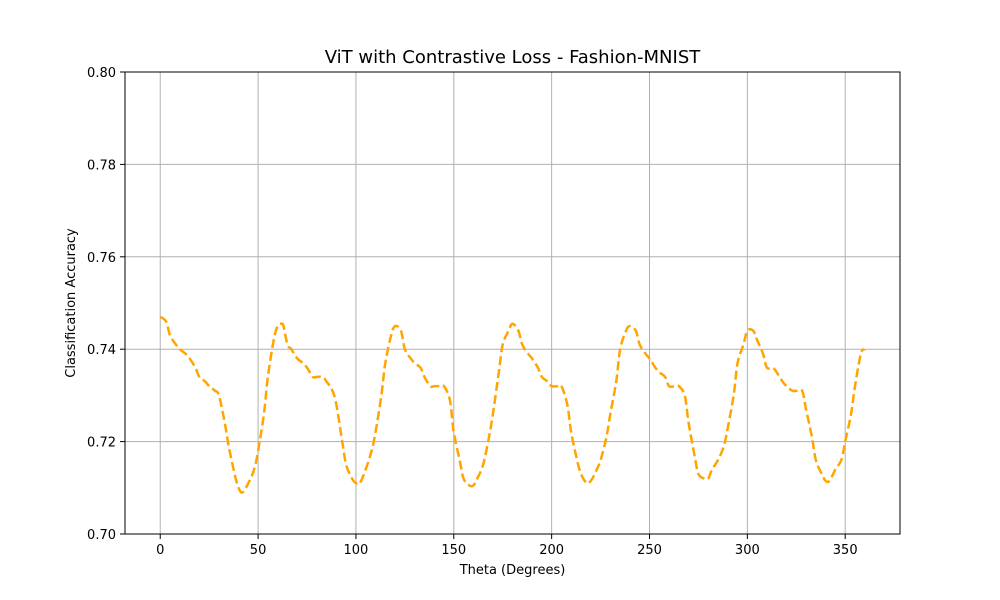 This screenshot has height=600, width=1000. Describe the element at coordinates (845, 550) in the screenshot. I see `x-tick-label: 350` at that location.